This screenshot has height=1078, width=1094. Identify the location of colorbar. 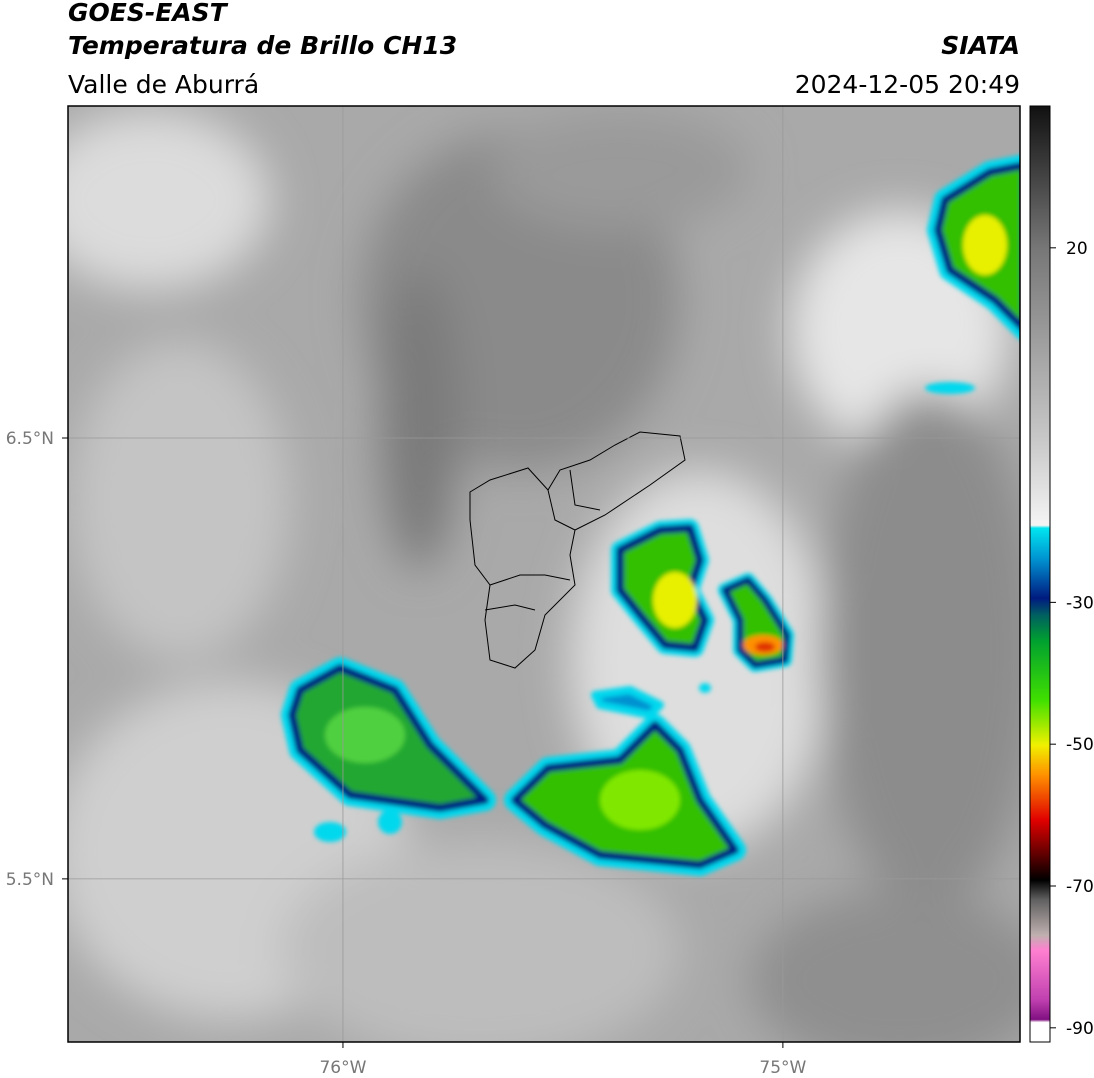
(1040, 574).